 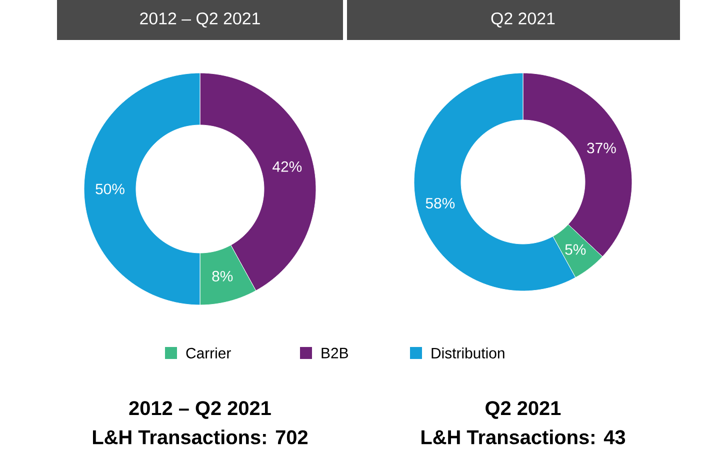 I want to click on chart-title: 2012 – Q2 2021, so click(x=200, y=20).